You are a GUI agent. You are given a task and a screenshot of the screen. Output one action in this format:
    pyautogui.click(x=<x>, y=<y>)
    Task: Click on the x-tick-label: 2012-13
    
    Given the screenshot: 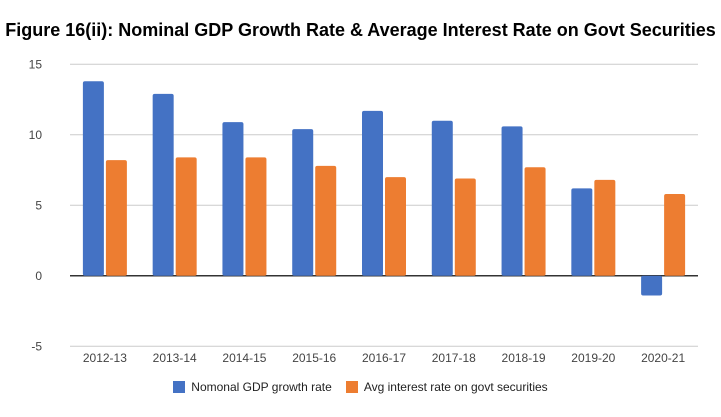 What is the action you would take?
    pyautogui.click(x=105, y=358)
    